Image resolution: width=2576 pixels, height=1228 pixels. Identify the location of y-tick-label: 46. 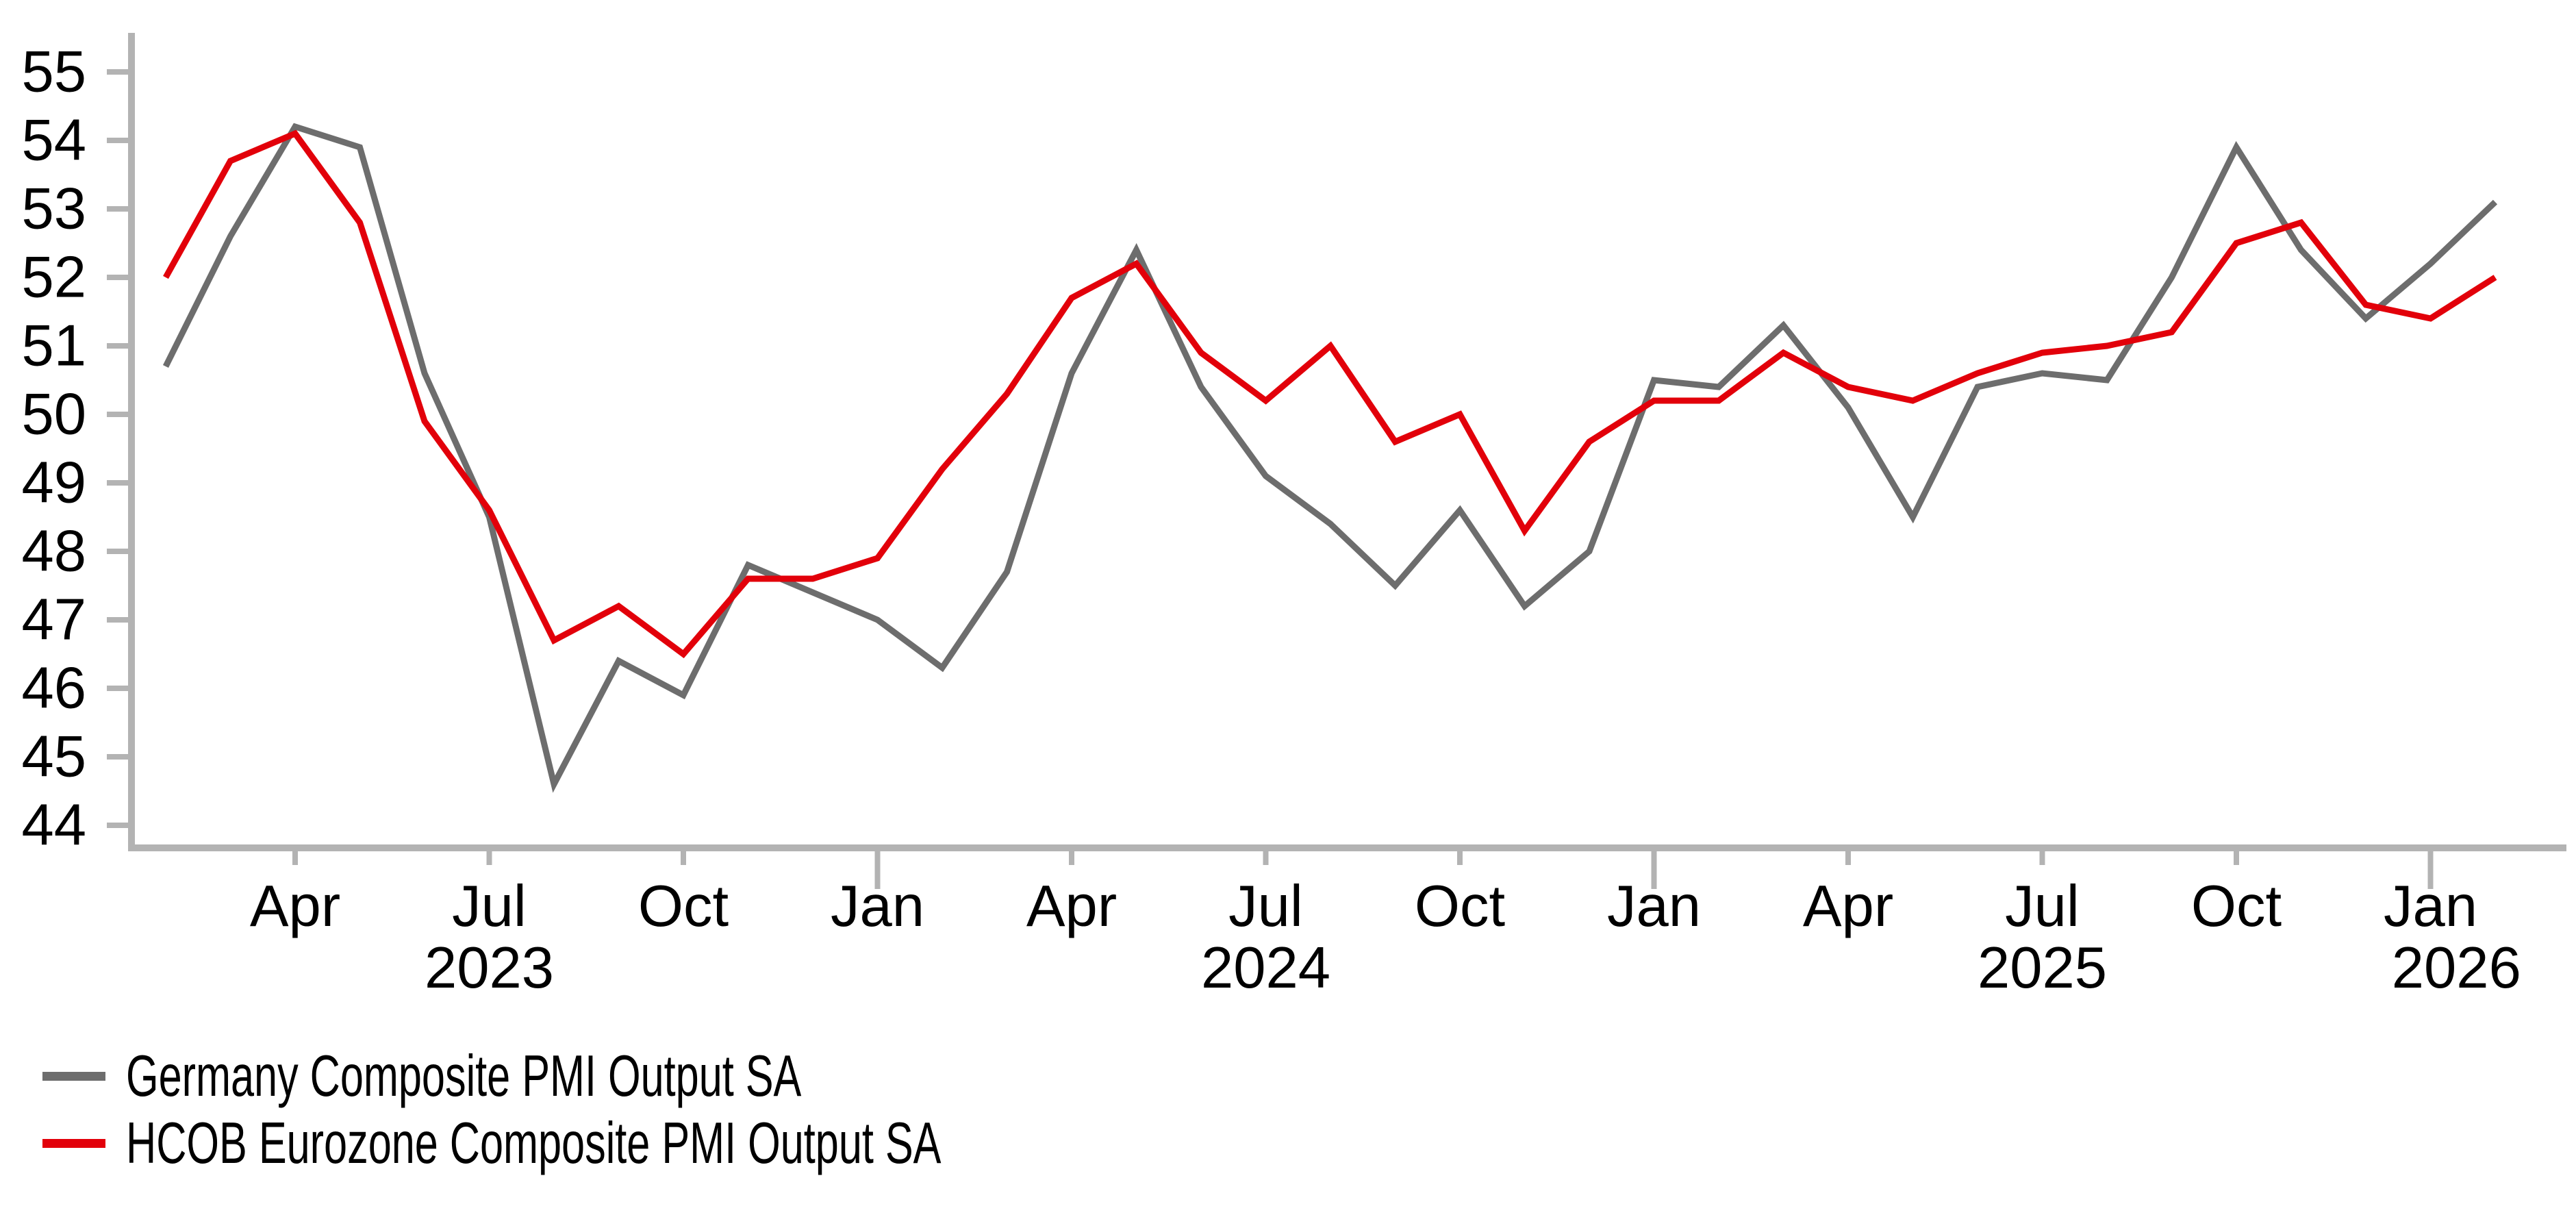
(53, 689).